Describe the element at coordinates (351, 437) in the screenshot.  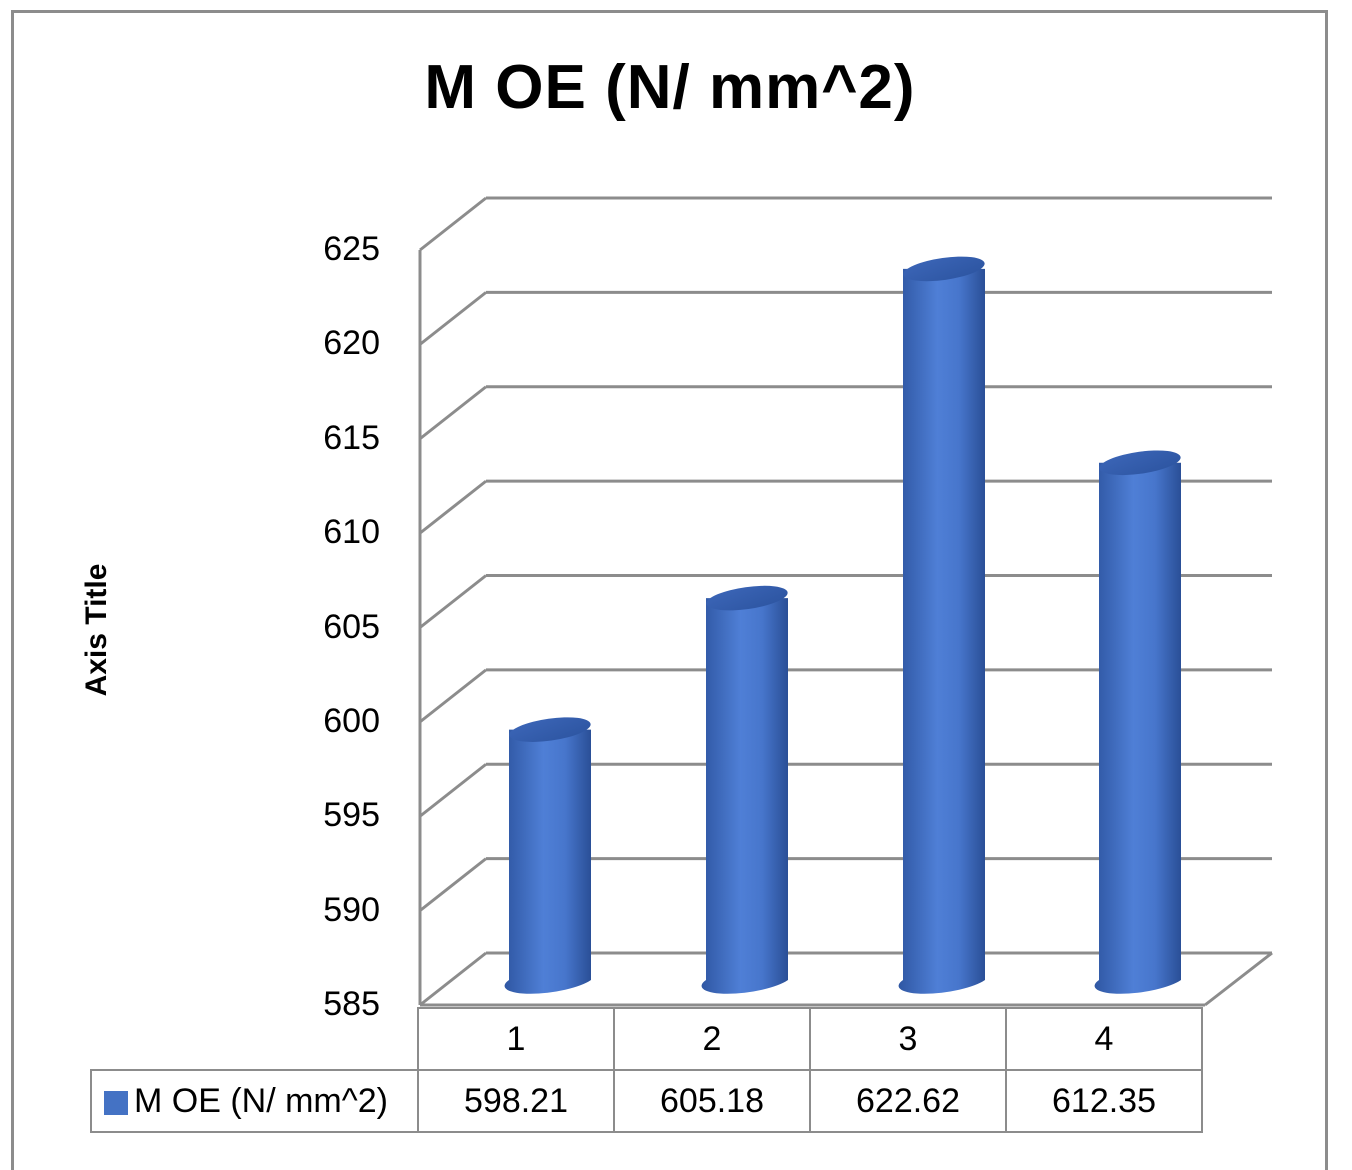
I see `y-tick-label: 615` at that location.